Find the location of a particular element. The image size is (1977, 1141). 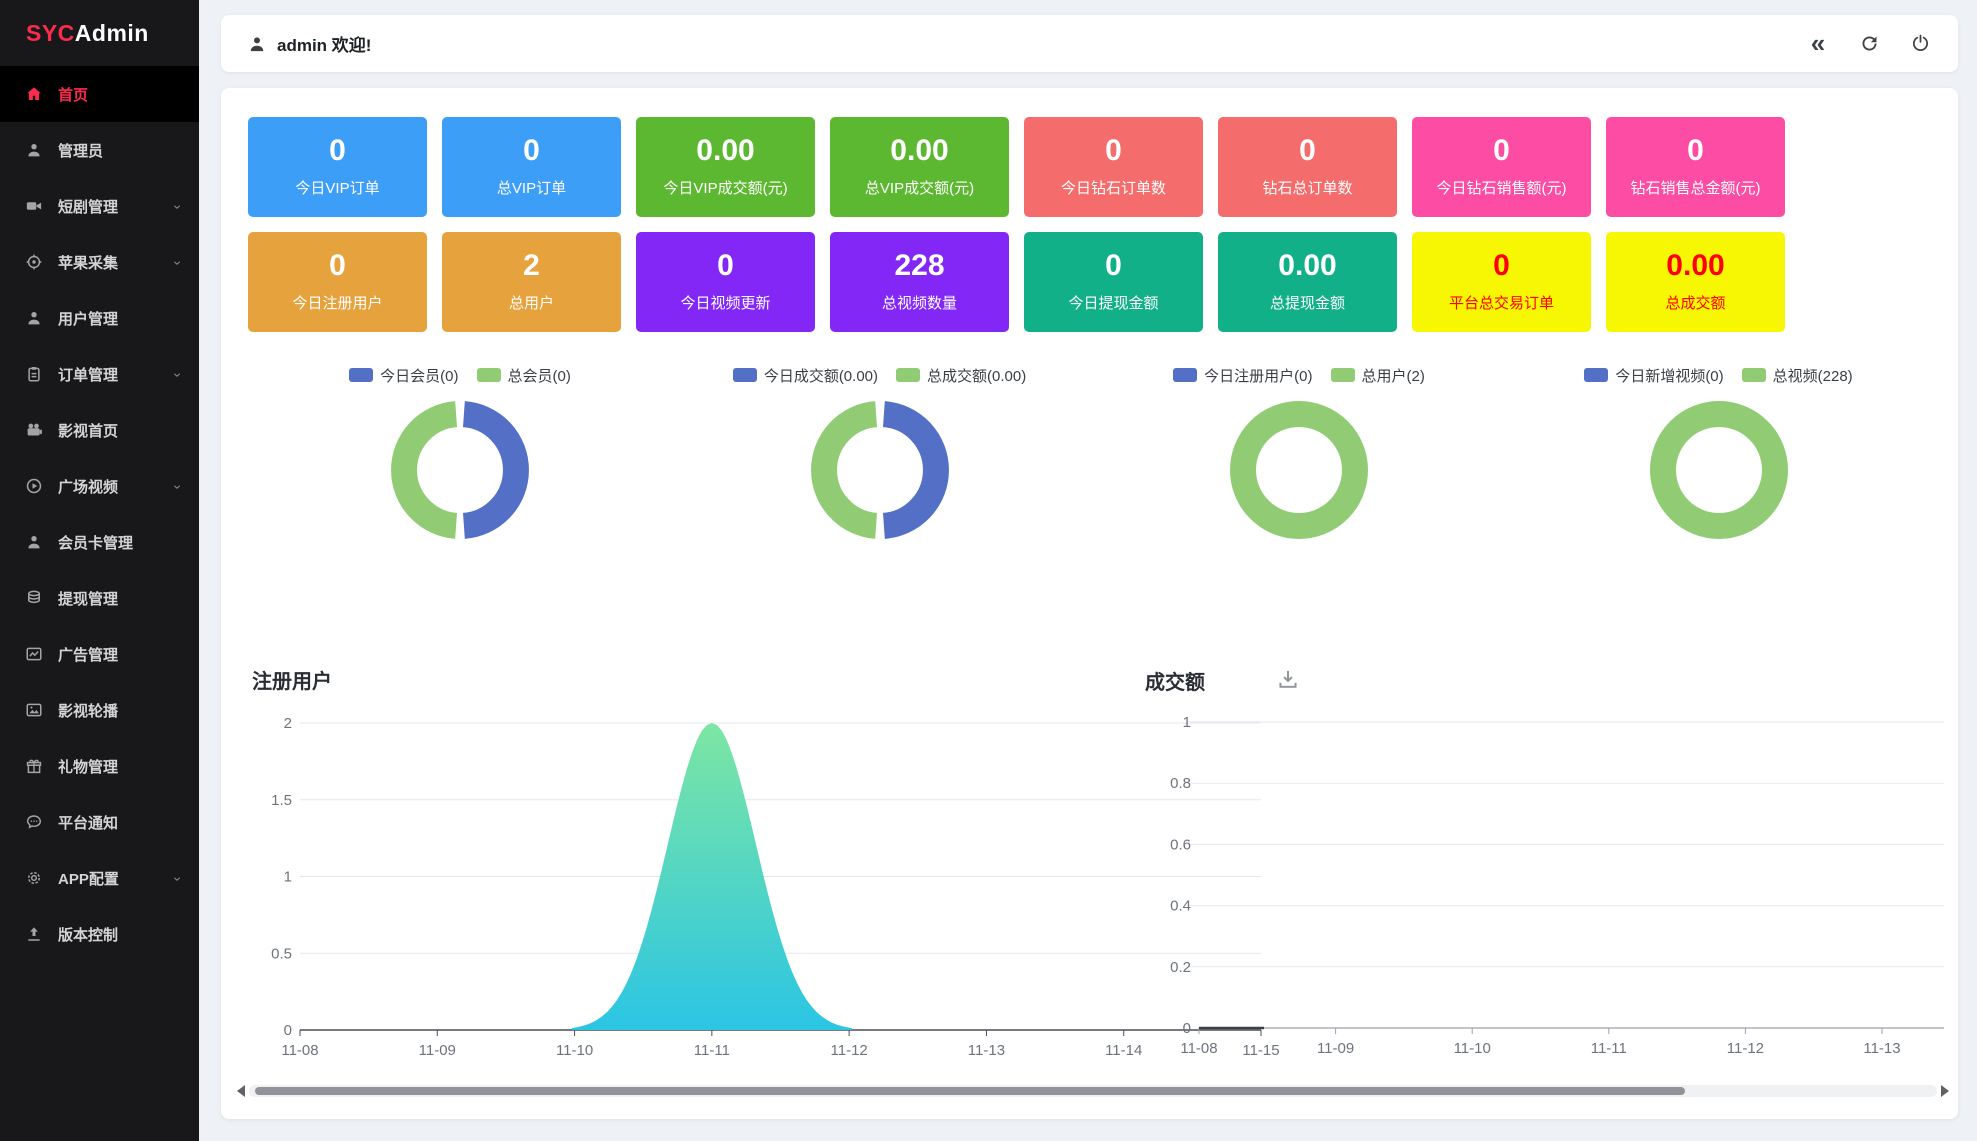

film-icon is located at coordinates (34, 430).